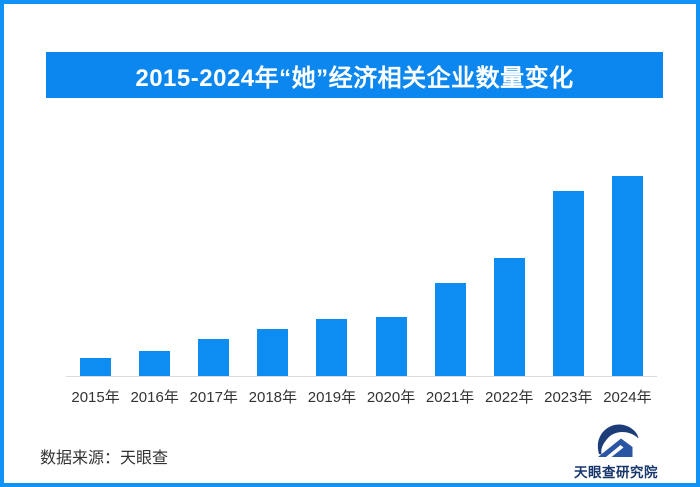 This screenshot has height=487, width=700. Describe the element at coordinates (391, 397) in the screenshot. I see `x-tick-label-2020年: 2020年` at that location.